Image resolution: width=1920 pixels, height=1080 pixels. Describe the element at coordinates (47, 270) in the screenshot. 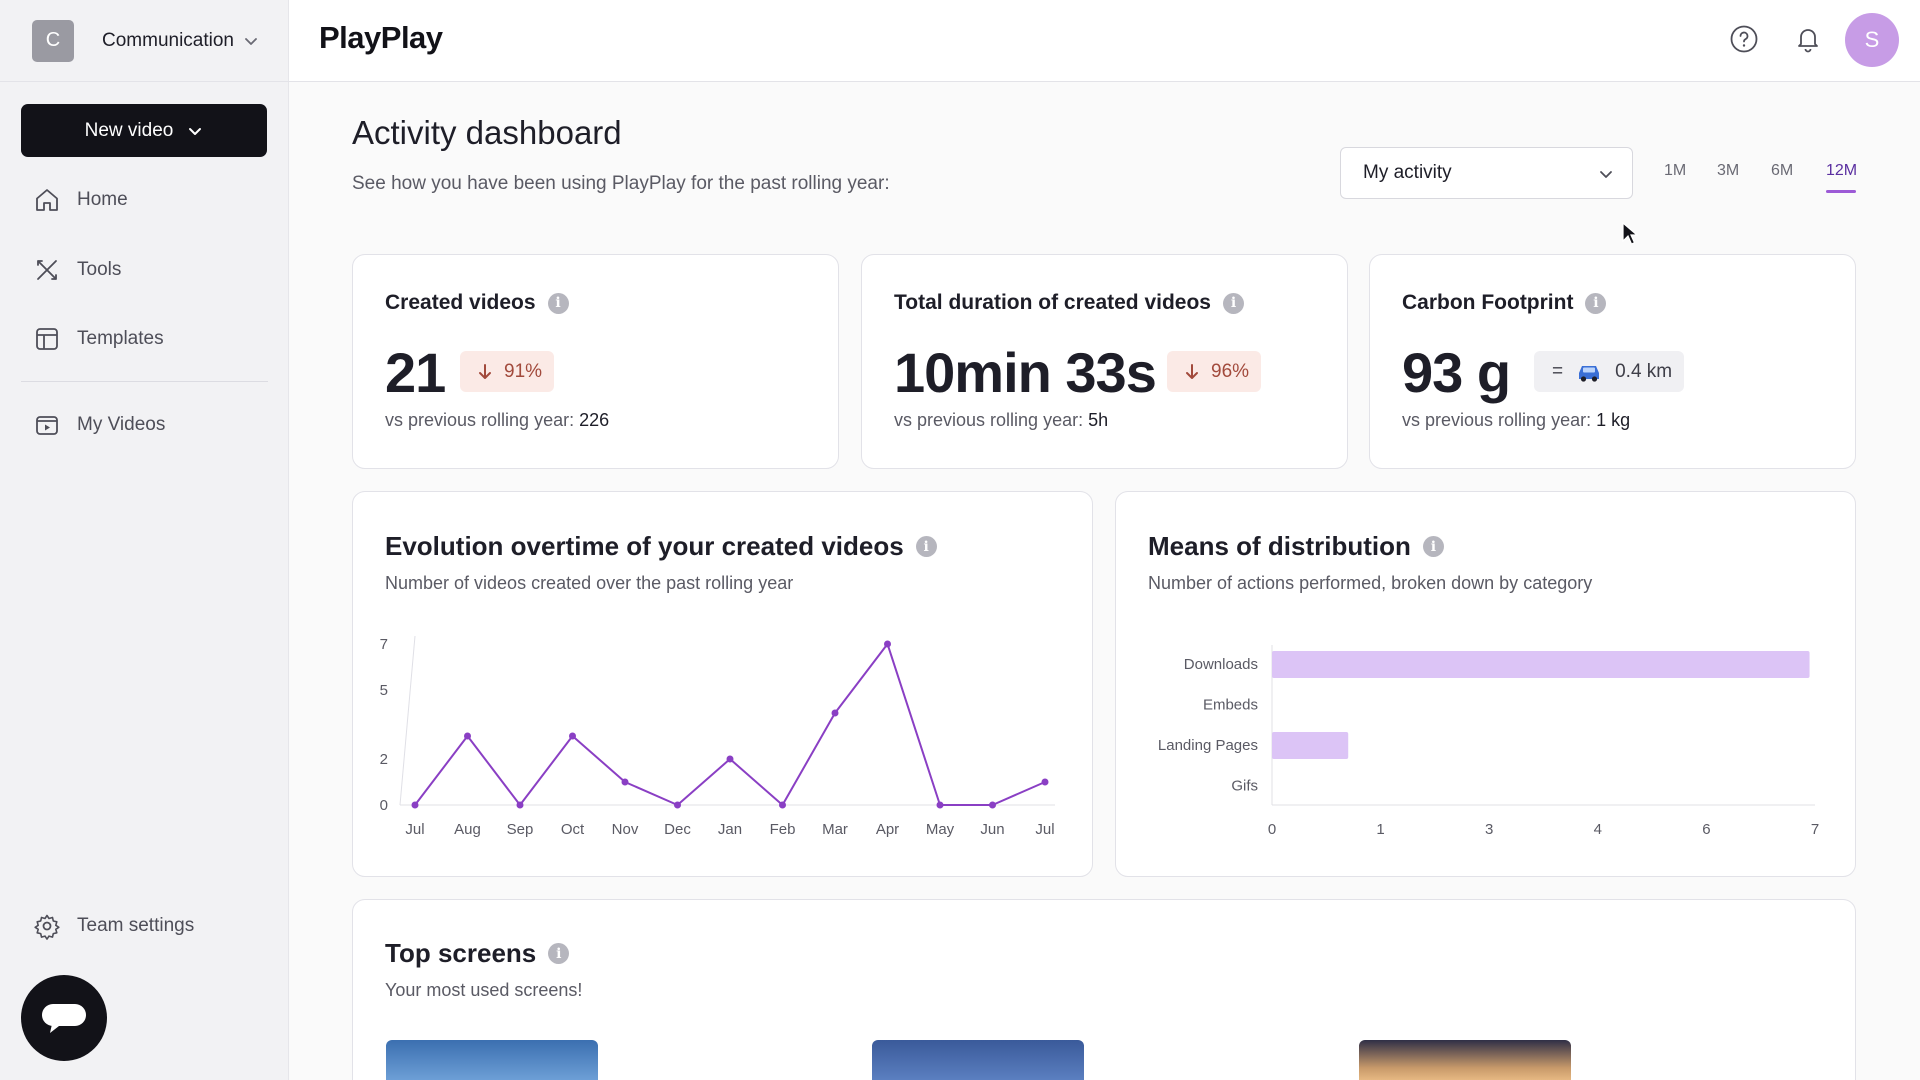

I see `tools-icon` at that location.